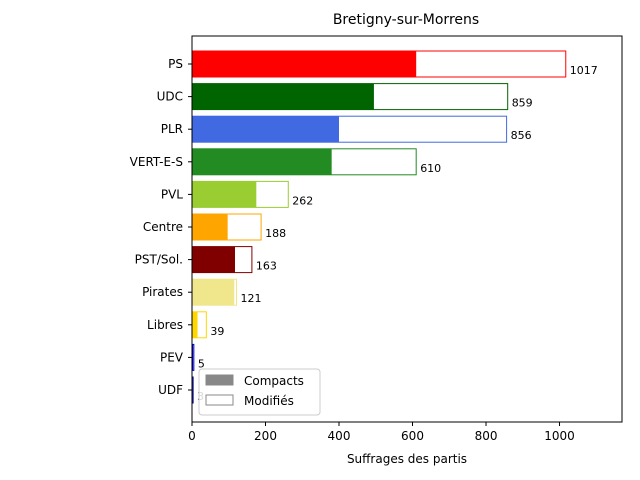 The width and height of the screenshot is (640, 480). Describe the element at coordinates (381, 432) in the screenshot. I see `x-axis: 0 200 400 600 800 1000` at that location.